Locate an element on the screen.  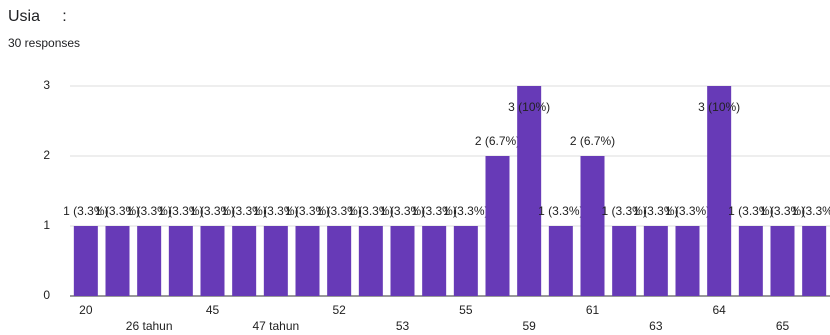
response-count: 30 responses is located at coordinates (44, 43).